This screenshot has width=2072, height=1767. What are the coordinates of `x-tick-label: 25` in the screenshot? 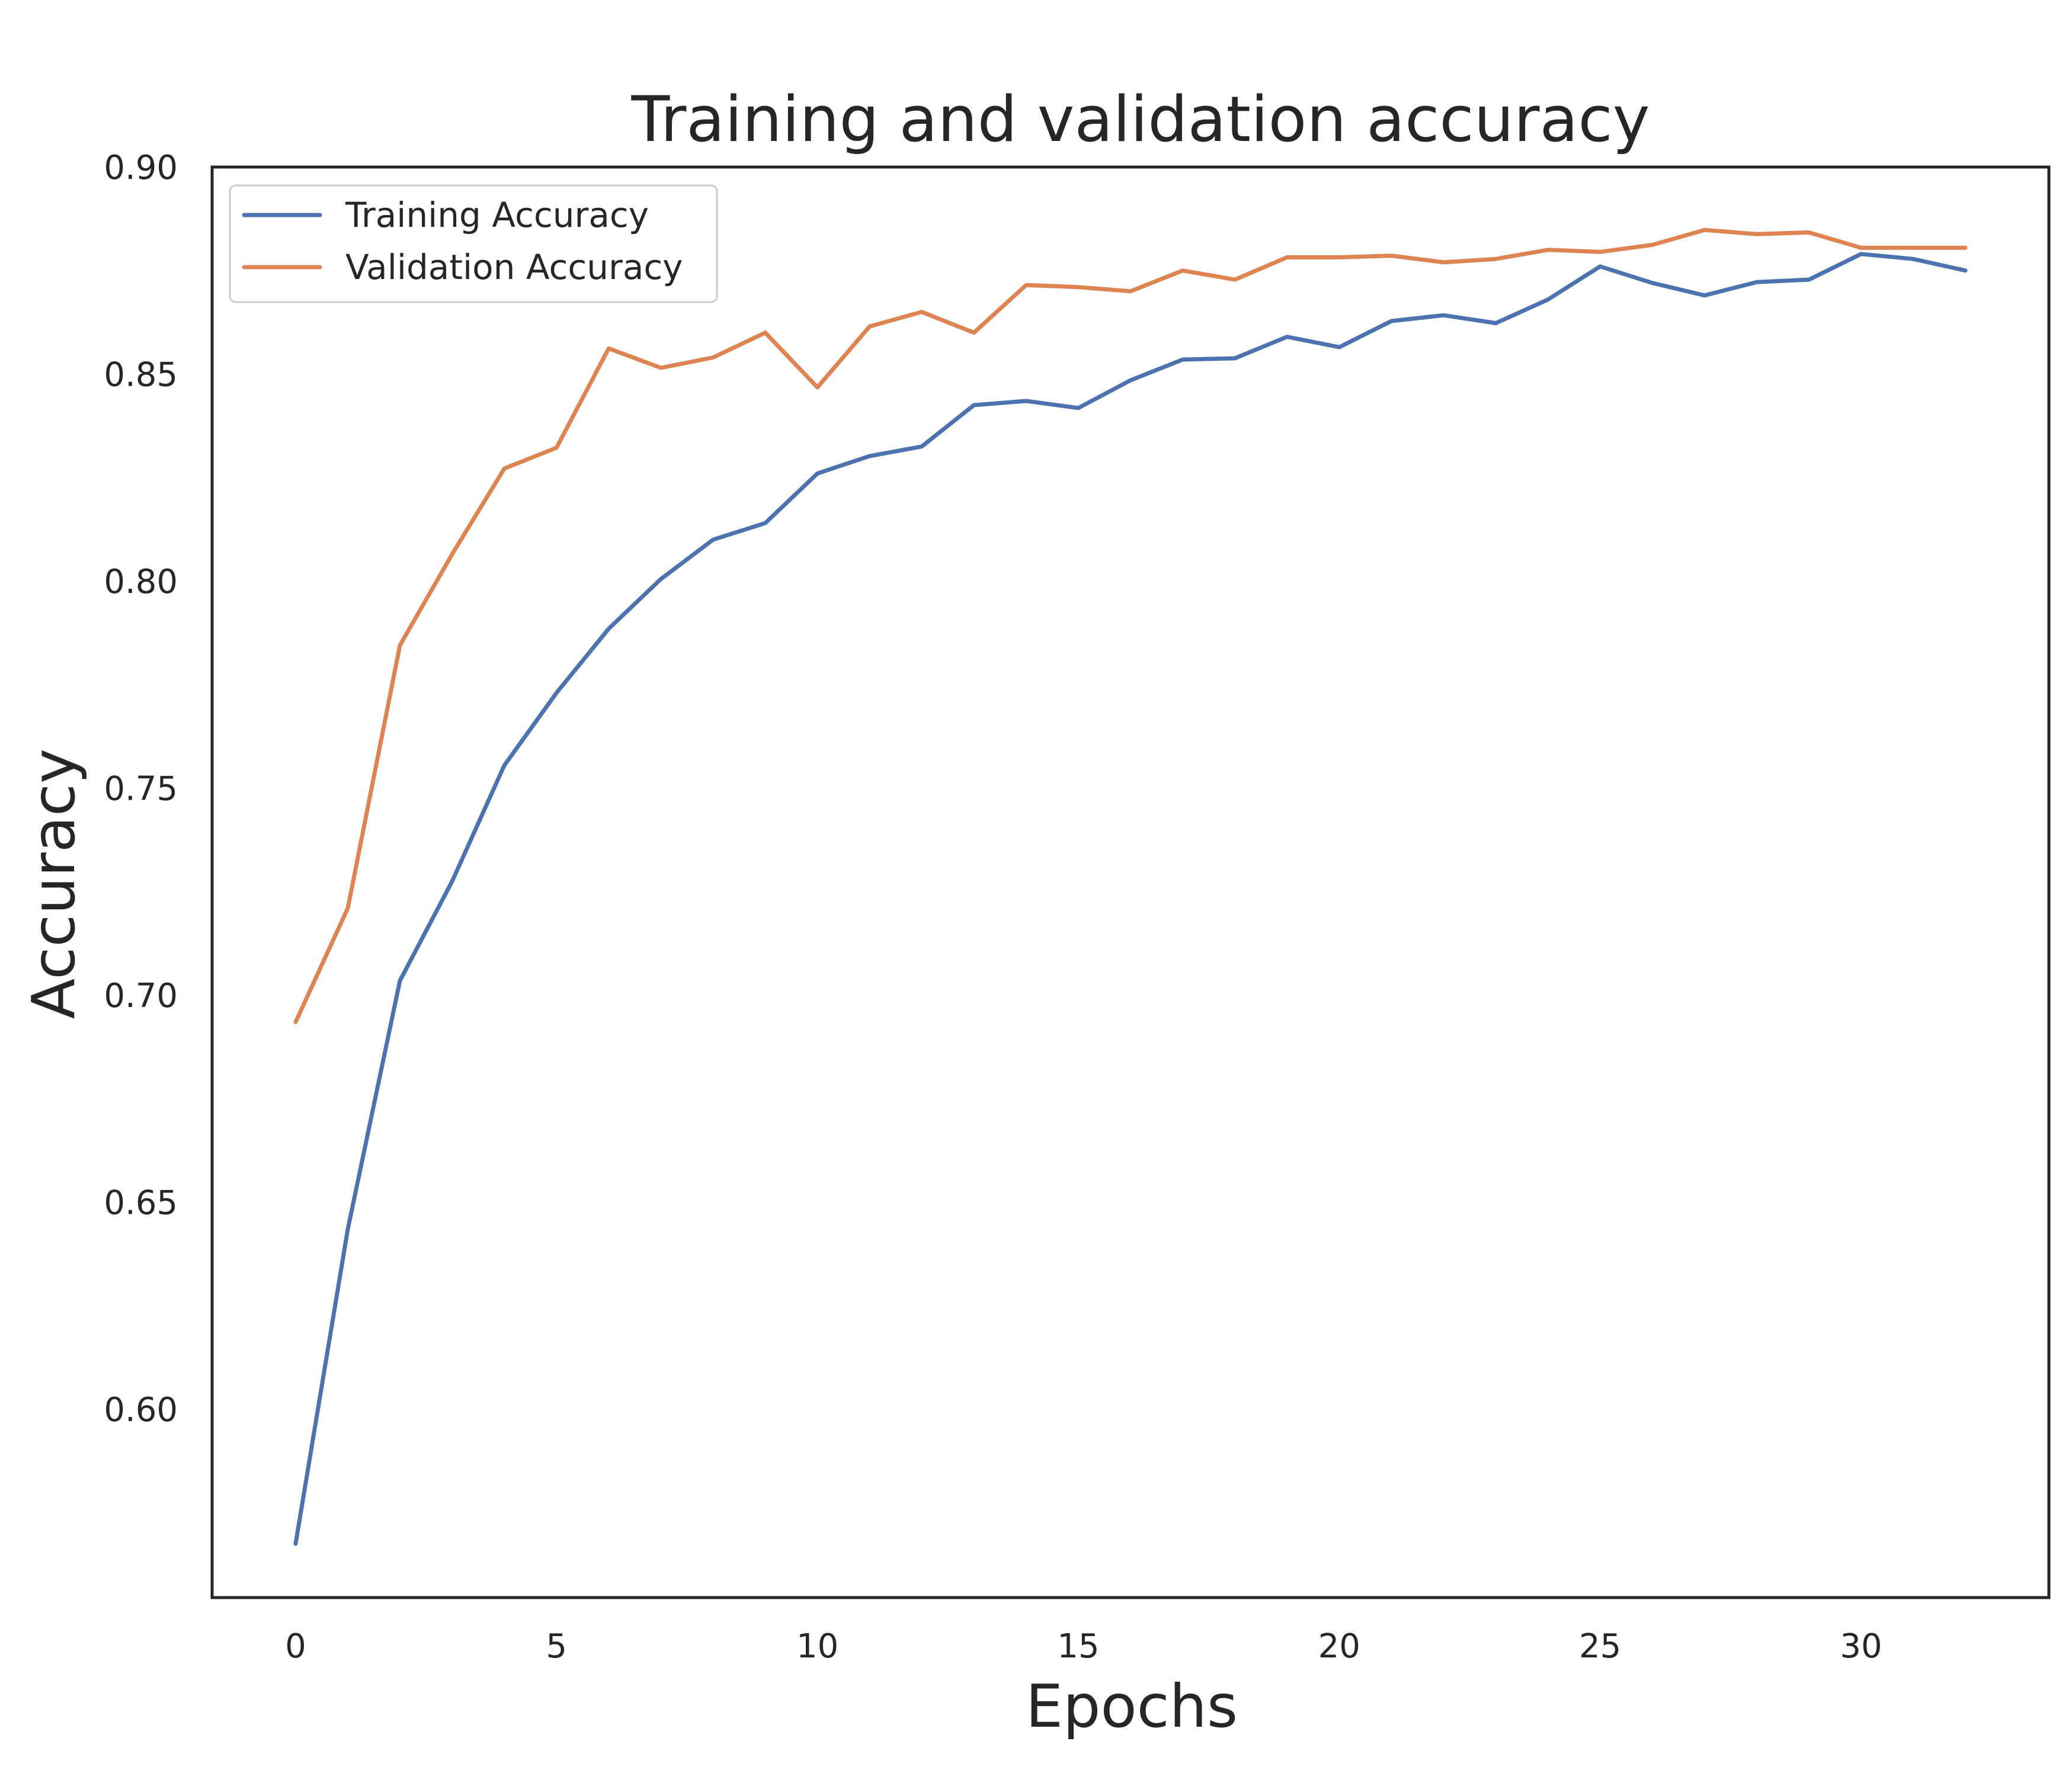 It's located at (1600, 1646).